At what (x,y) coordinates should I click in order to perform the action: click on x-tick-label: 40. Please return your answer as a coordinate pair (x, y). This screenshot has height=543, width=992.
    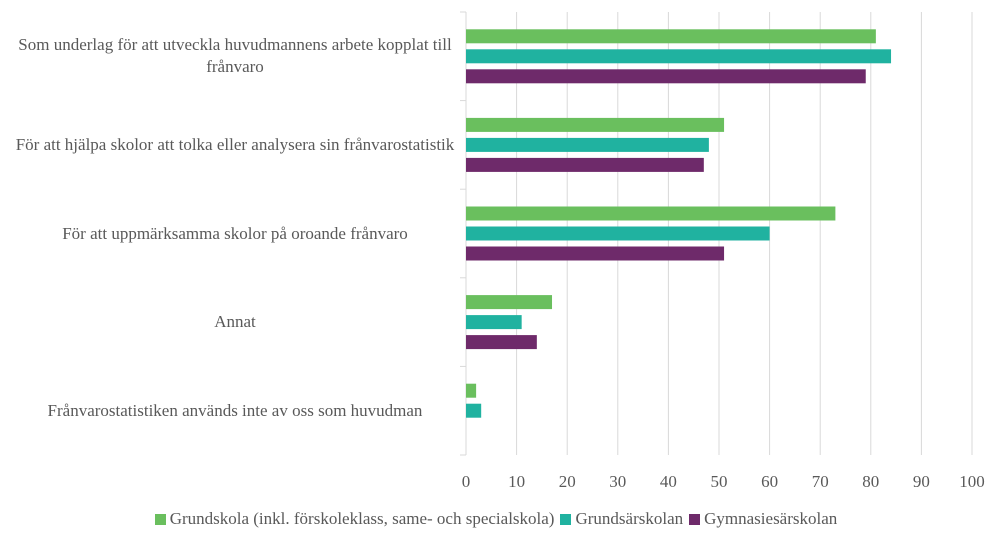
    Looking at the image, I should click on (668, 481).